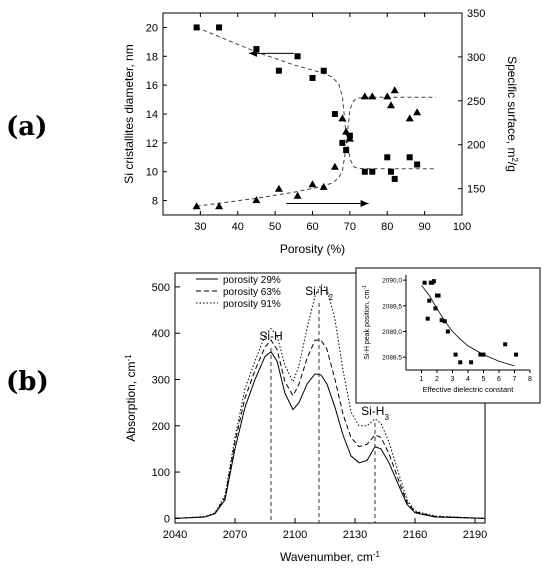  Describe the element at coordinates (131, 402) in the screenshot. I see `y-axis-label-b-text: Absorption, cm` at that location.